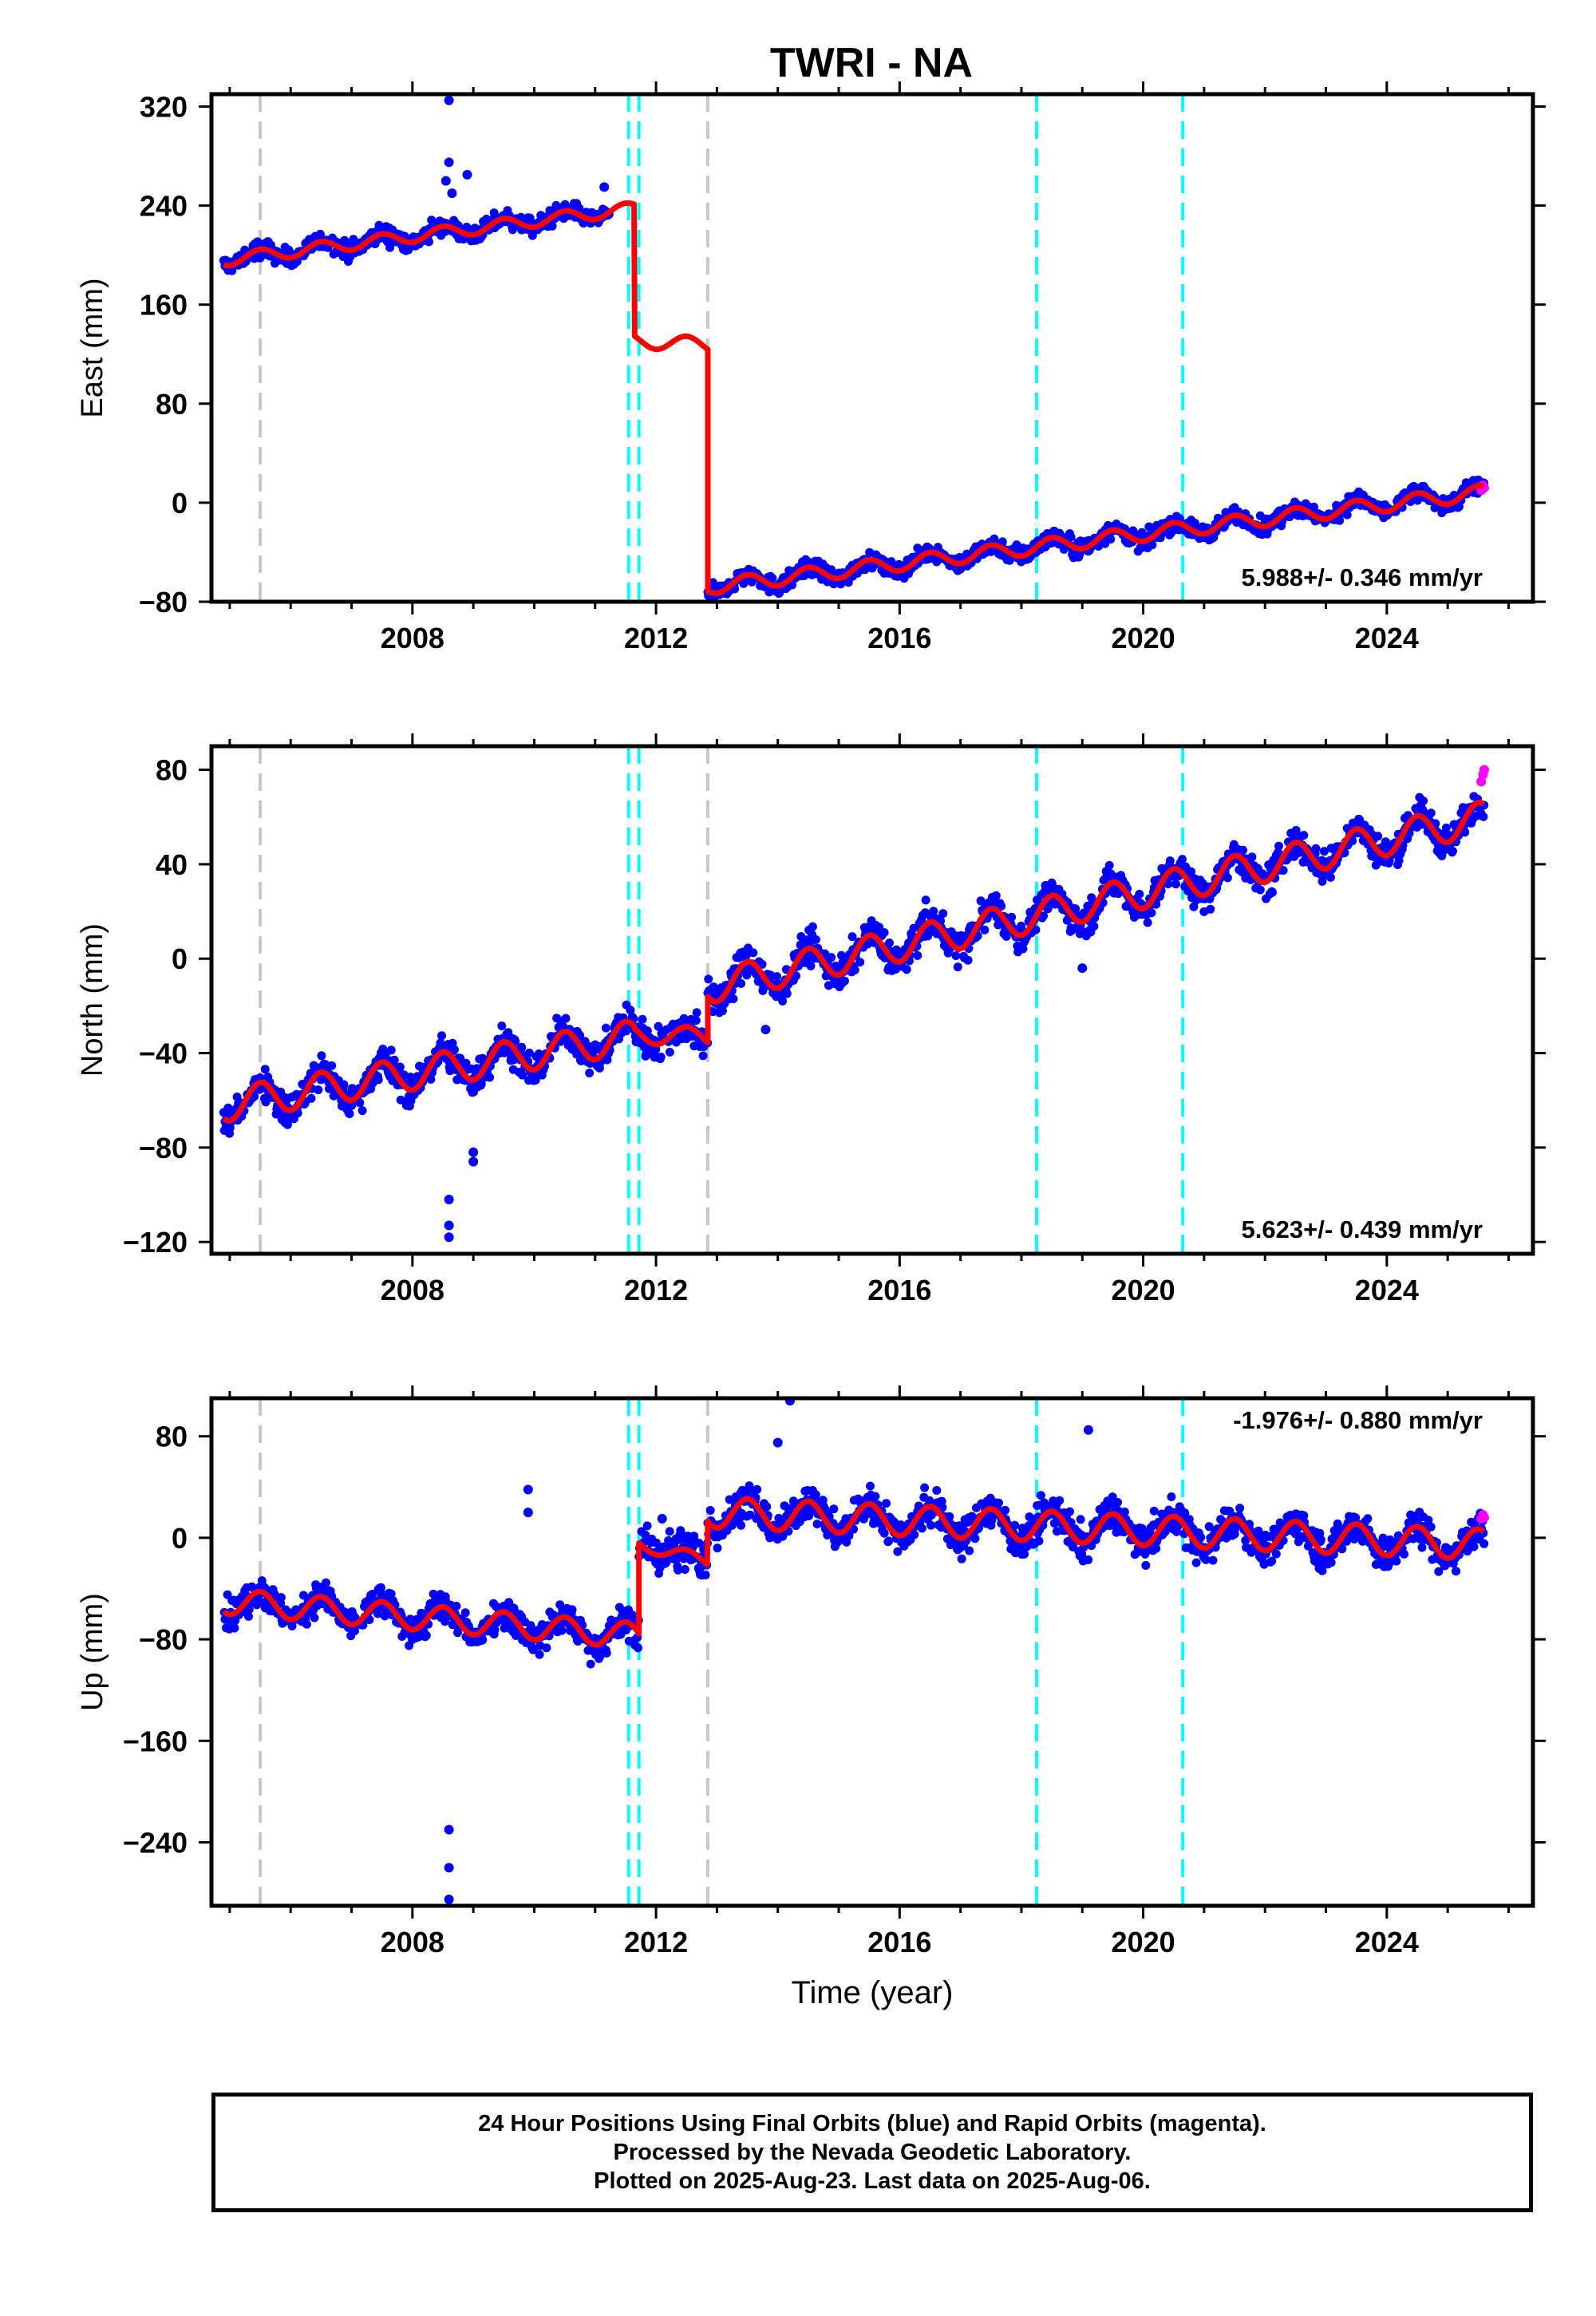  What do you see at coordinates (92, 1000) in the screenshot?
I see `north-y-axis-label: North (mm)` at bounding box center [92, 1000].